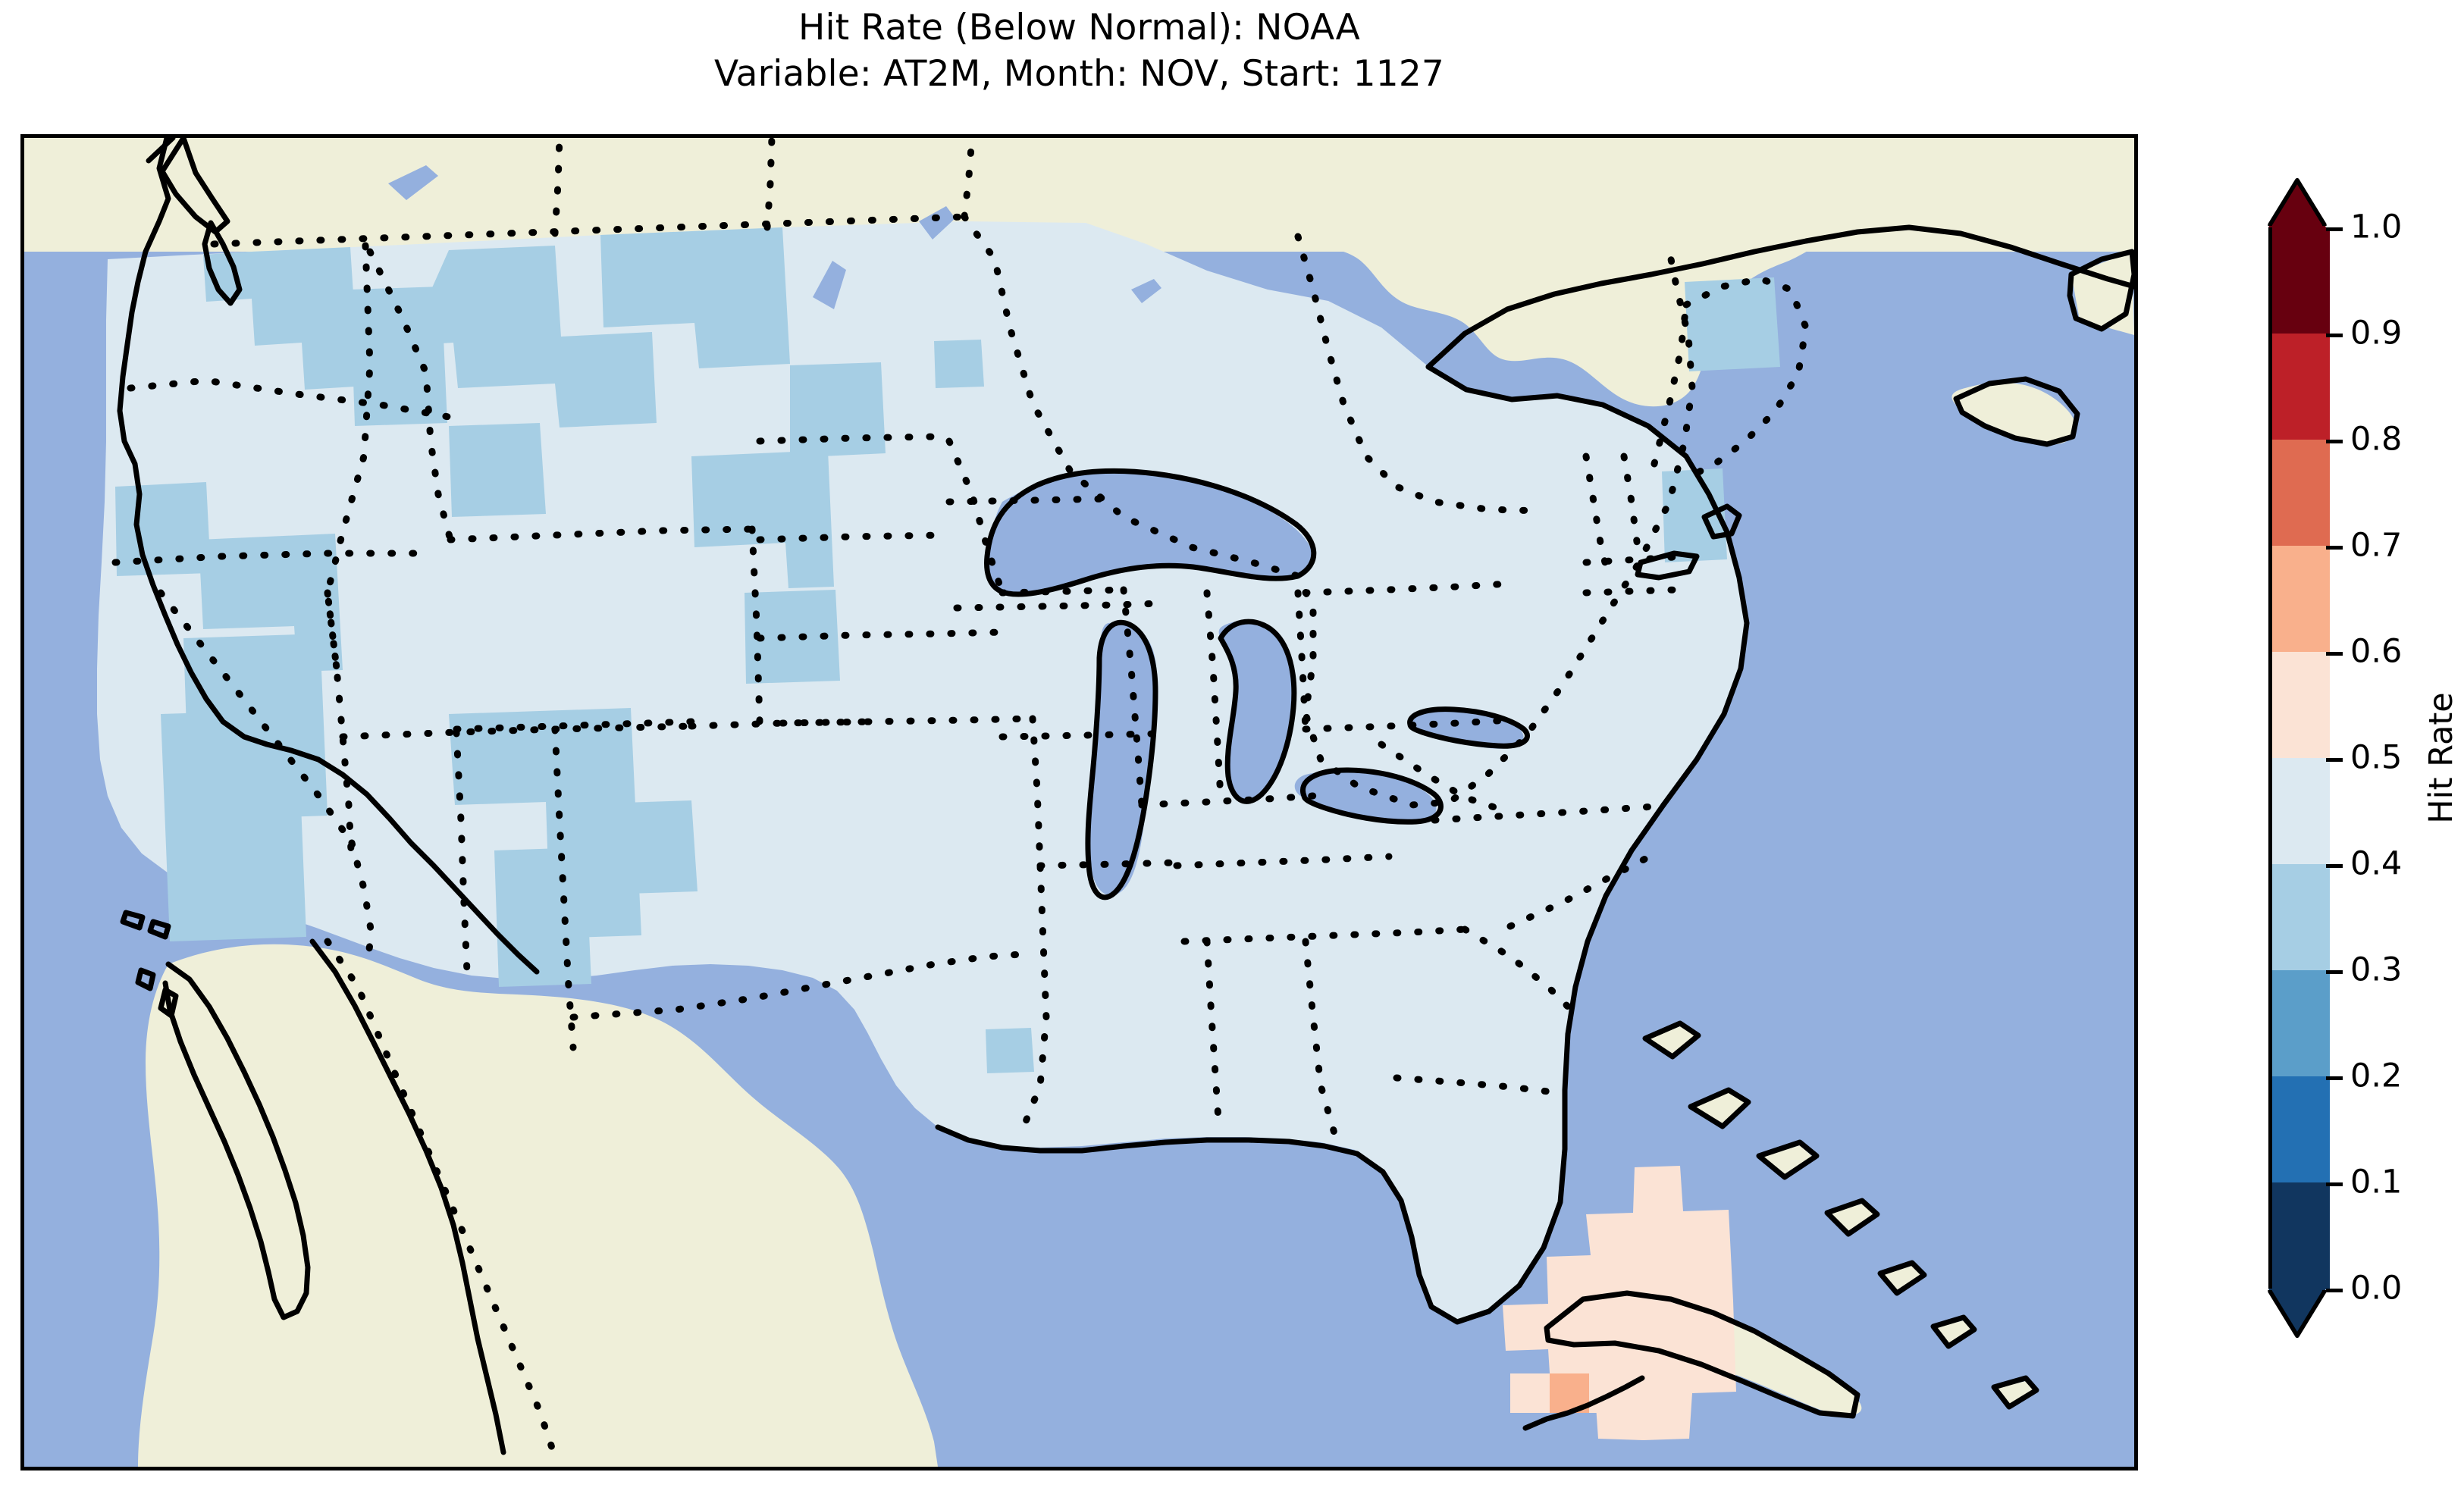 The height and width of the screenshot is (1494, 2464). Describe the element at coordinates (937, 223) in the screenshot. I see `lake-of-woods` at that location.